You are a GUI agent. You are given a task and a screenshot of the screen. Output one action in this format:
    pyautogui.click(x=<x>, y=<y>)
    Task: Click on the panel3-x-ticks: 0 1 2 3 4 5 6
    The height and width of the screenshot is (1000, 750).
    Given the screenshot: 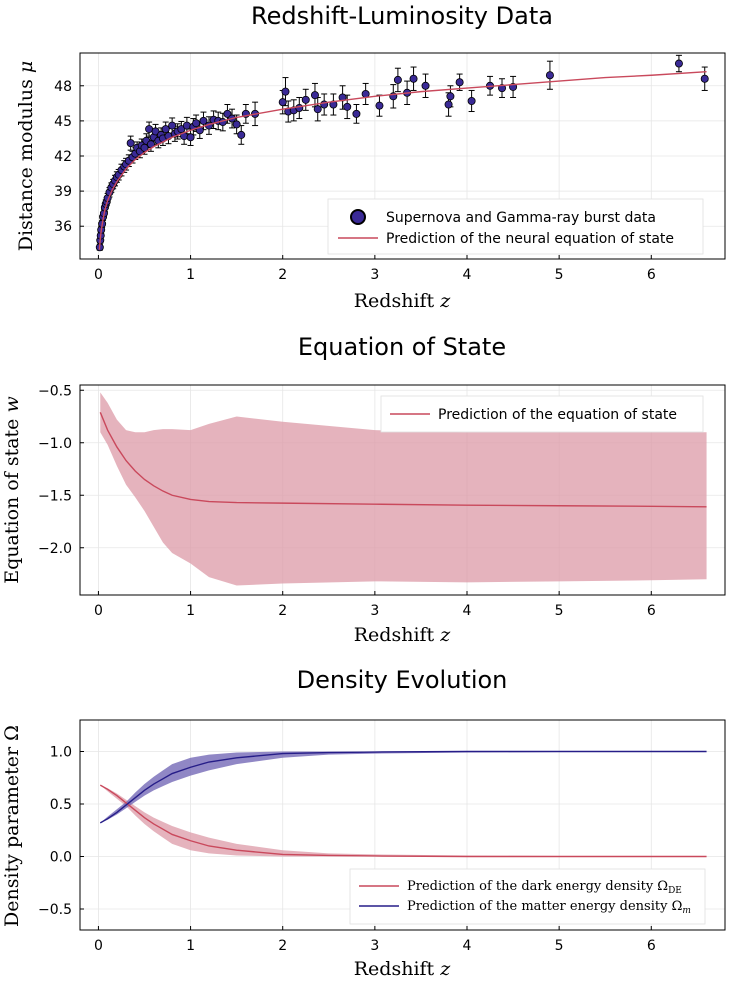 What is the action you would take?
    pyautogui.click(x=375, y=940)
    